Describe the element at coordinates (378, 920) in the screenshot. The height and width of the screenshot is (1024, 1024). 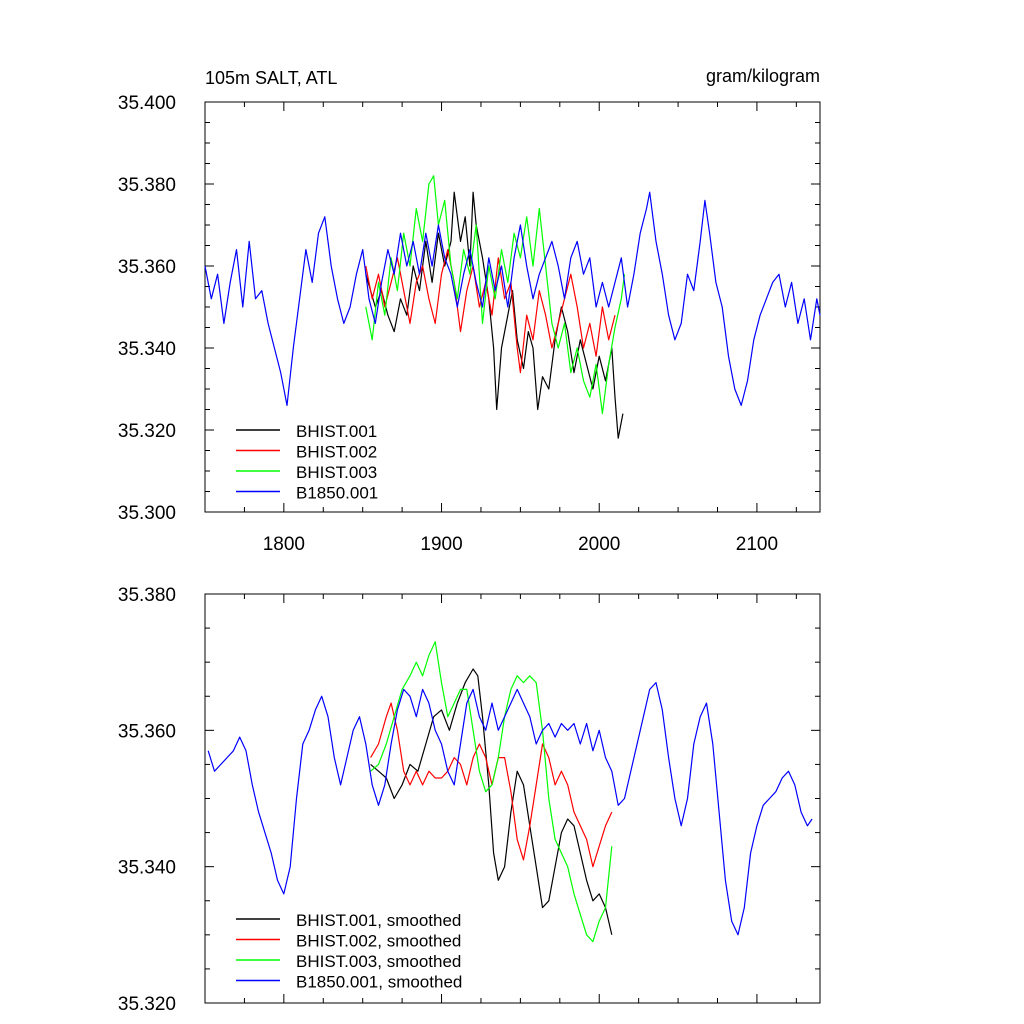
I see `legend-label: BHIST.001, smoothed` at that location.